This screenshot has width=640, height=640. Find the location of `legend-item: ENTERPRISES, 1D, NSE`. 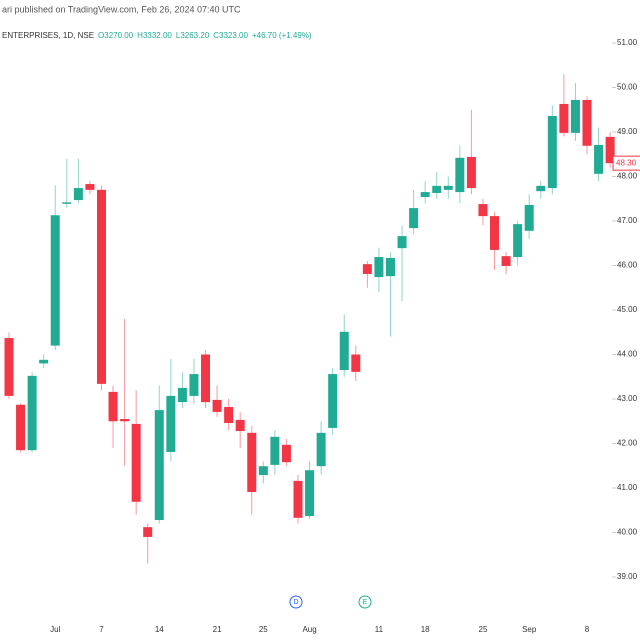

legend-item: ENTERPRISES, 1D, NSE is located at coordinates (48, 35).